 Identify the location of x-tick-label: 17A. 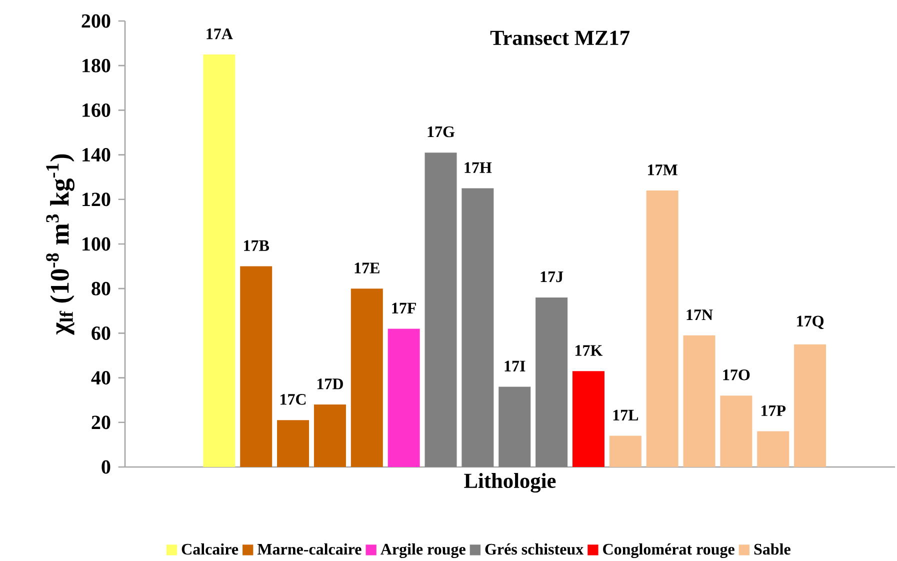
(219, 34).